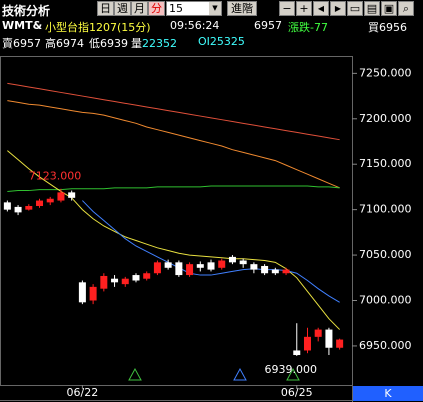  I want to click on icon-left: ◀, so click(321, 8).